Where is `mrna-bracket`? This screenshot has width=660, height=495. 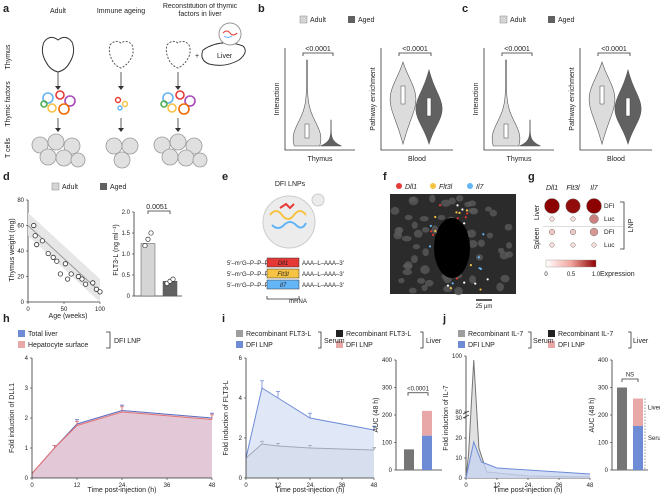
mrna-bracket is located at coordinates (283, 298).